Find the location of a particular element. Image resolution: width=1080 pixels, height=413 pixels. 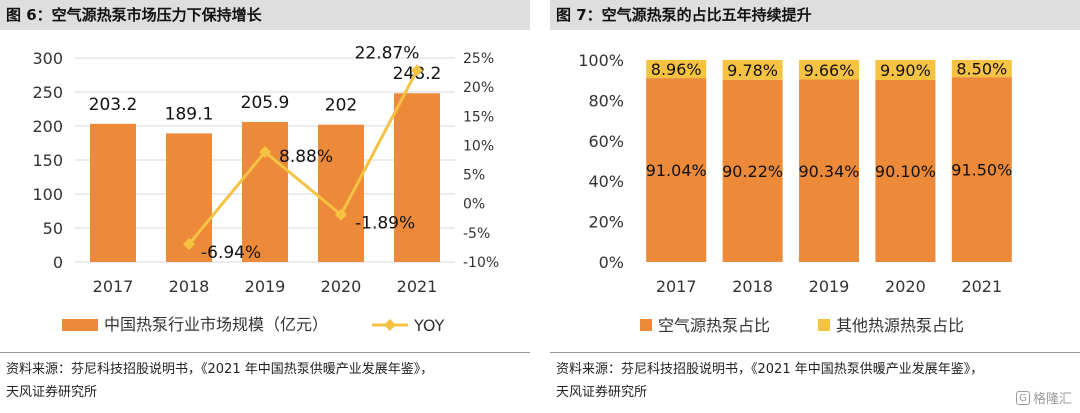

legend-line-marker is located at coordinates (390, 325).